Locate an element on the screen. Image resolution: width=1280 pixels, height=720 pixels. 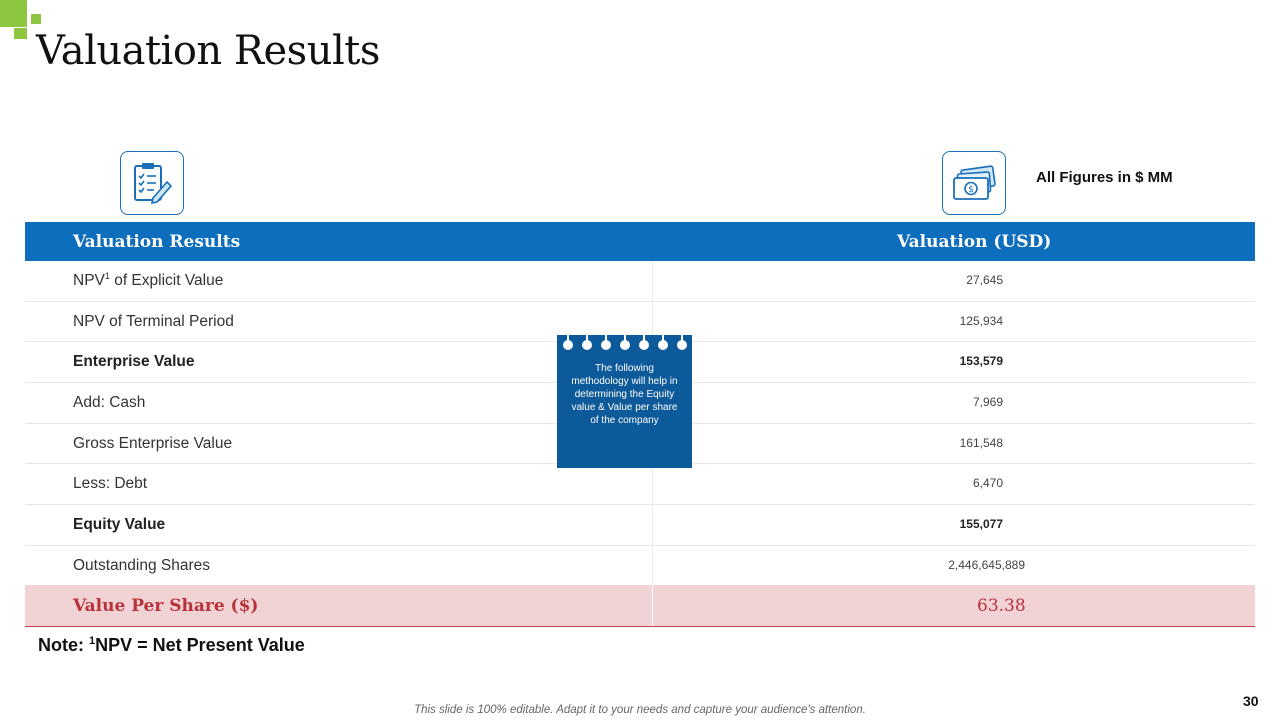
row-value: 27,645 is located at coordinates (984, 280).